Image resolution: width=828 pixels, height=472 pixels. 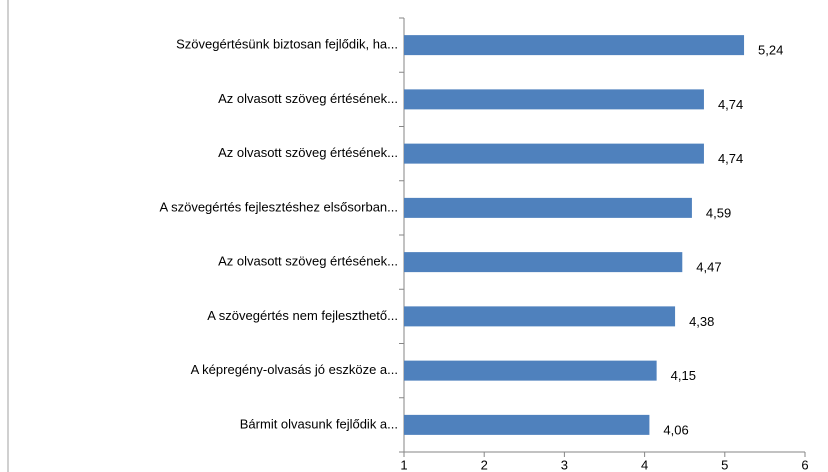 I want to click on value-label: 5,24, so click(x=770, y=50).